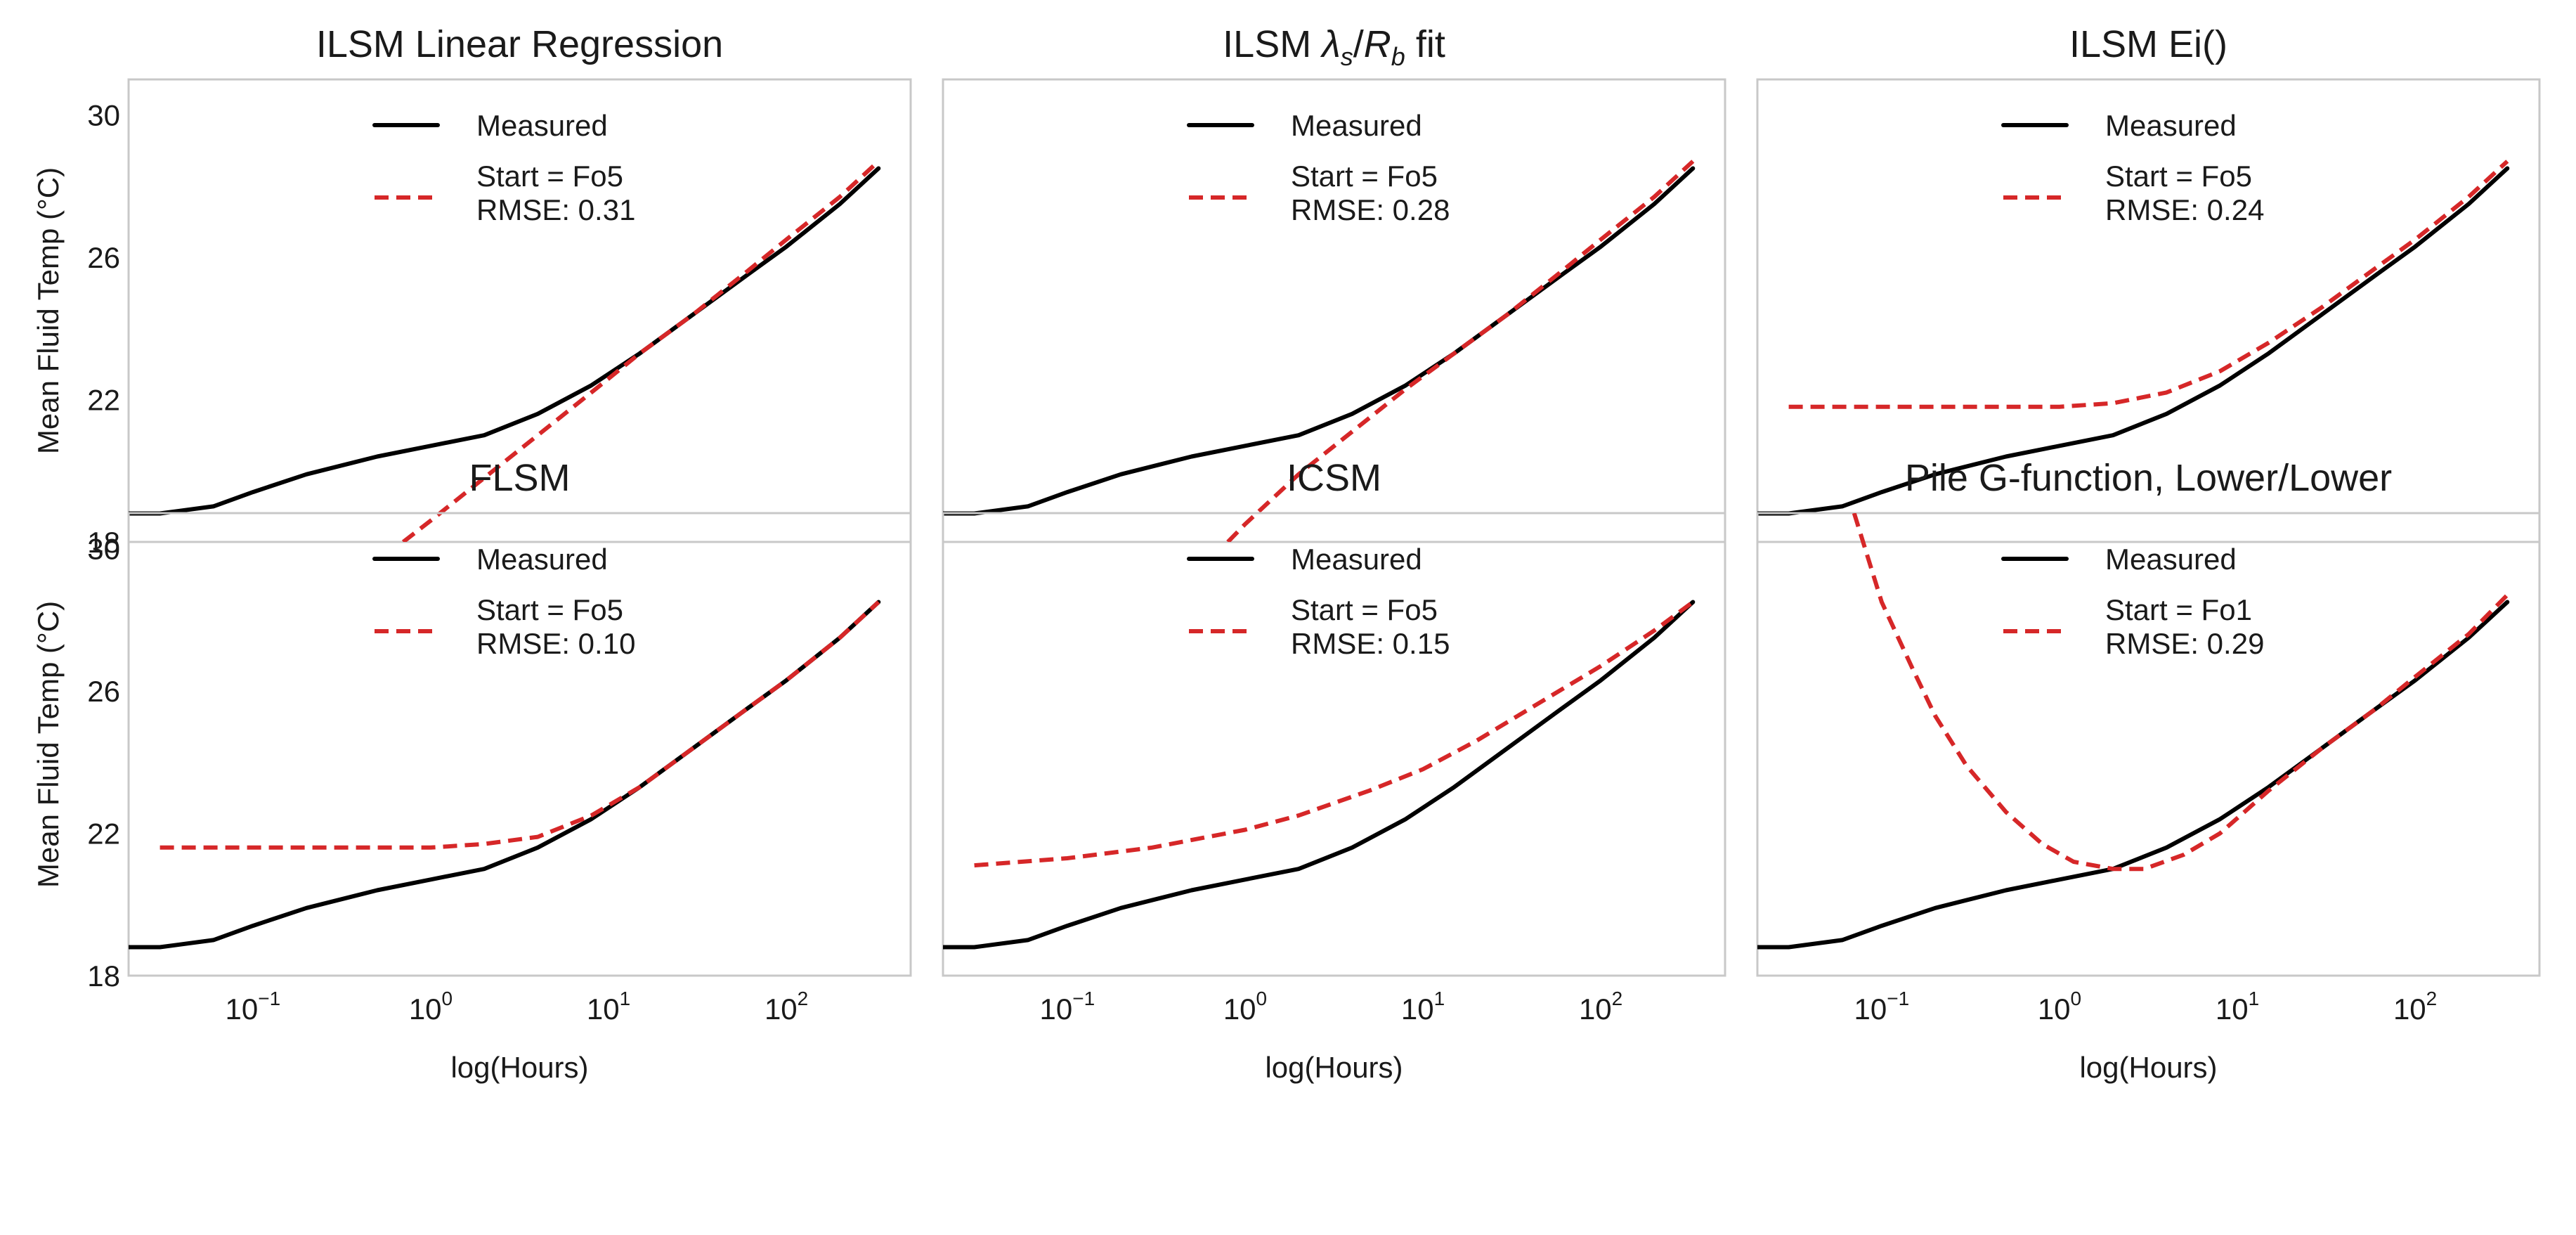 This screenshot has width=2576, height=1235. Describe the element at coordinates (555, 193) in the screenshot. I see `legend-fit-label: Start = Fo5 RMSE: 0.31` at that location.